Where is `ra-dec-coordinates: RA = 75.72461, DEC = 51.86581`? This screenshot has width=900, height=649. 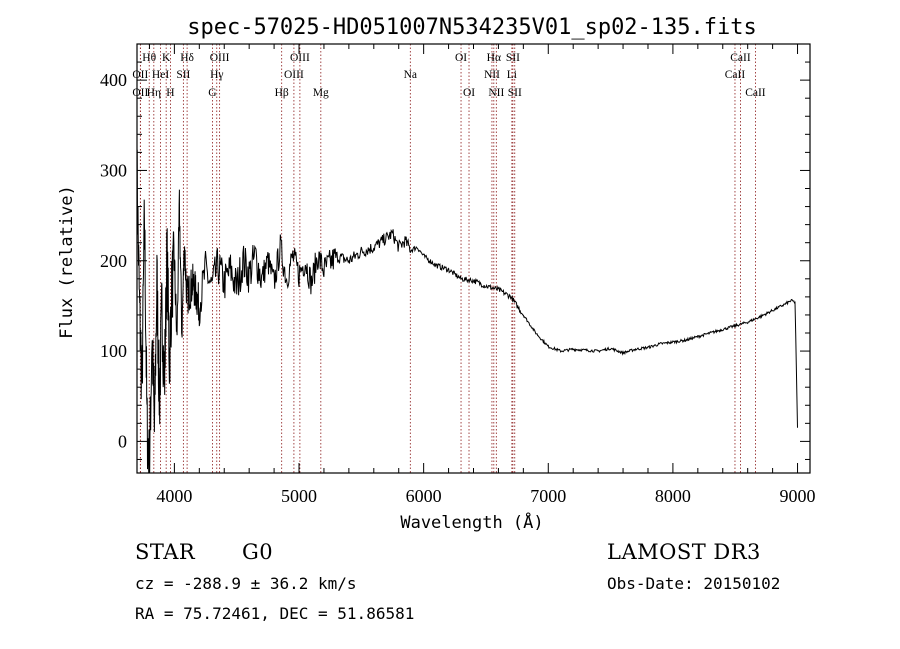 ra-dec-coordinates: RA = 75.72461, DEC = 51.86581 is located at coordinates (275, 613).